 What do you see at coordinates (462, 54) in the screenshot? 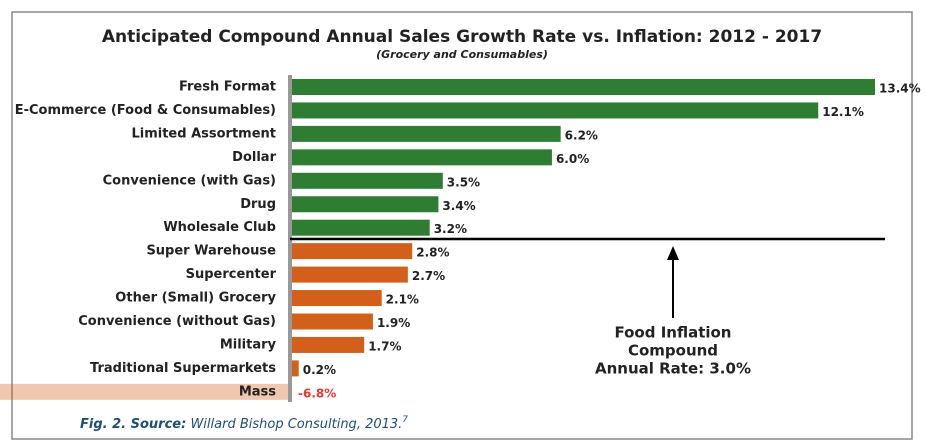
I see `chart-subtitle: (Grocery and Consumables)` at bounding box center [462, 54].